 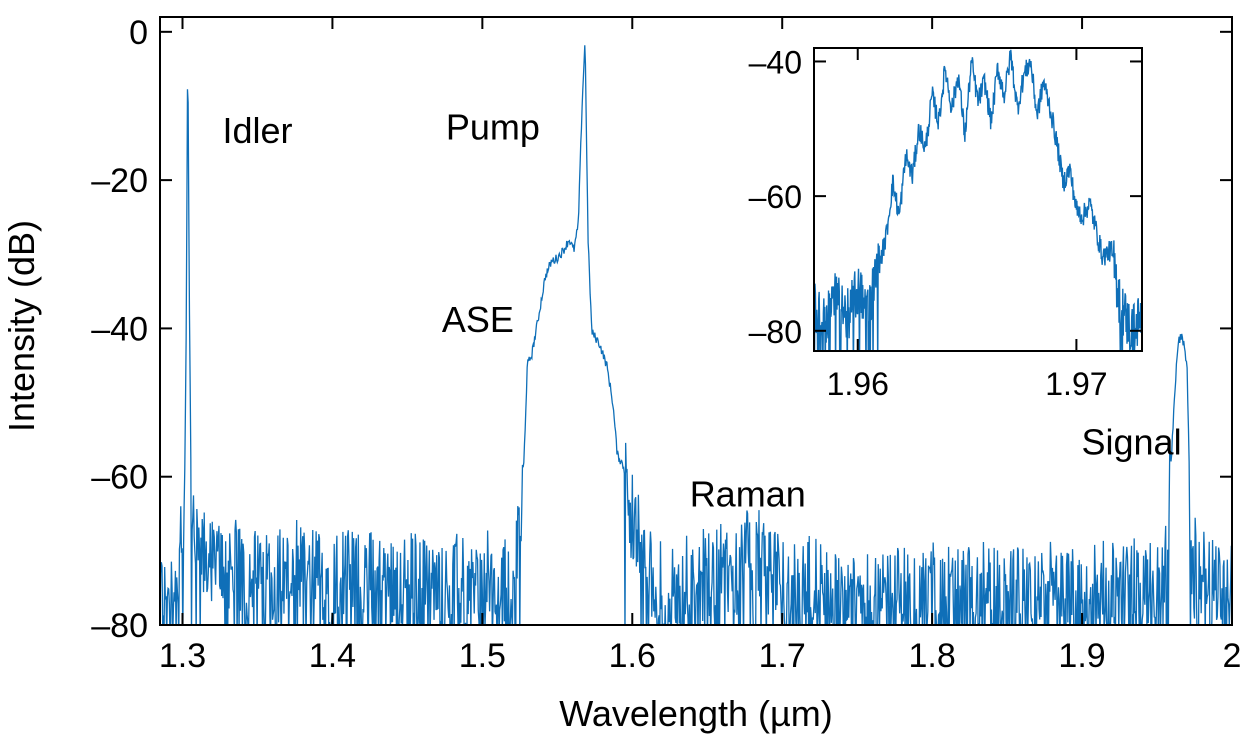 What do you see at coordinates (1076, 384) in the screenshot?
I see `x-tick-label: 1.97` at bounding box center [1076, 384].